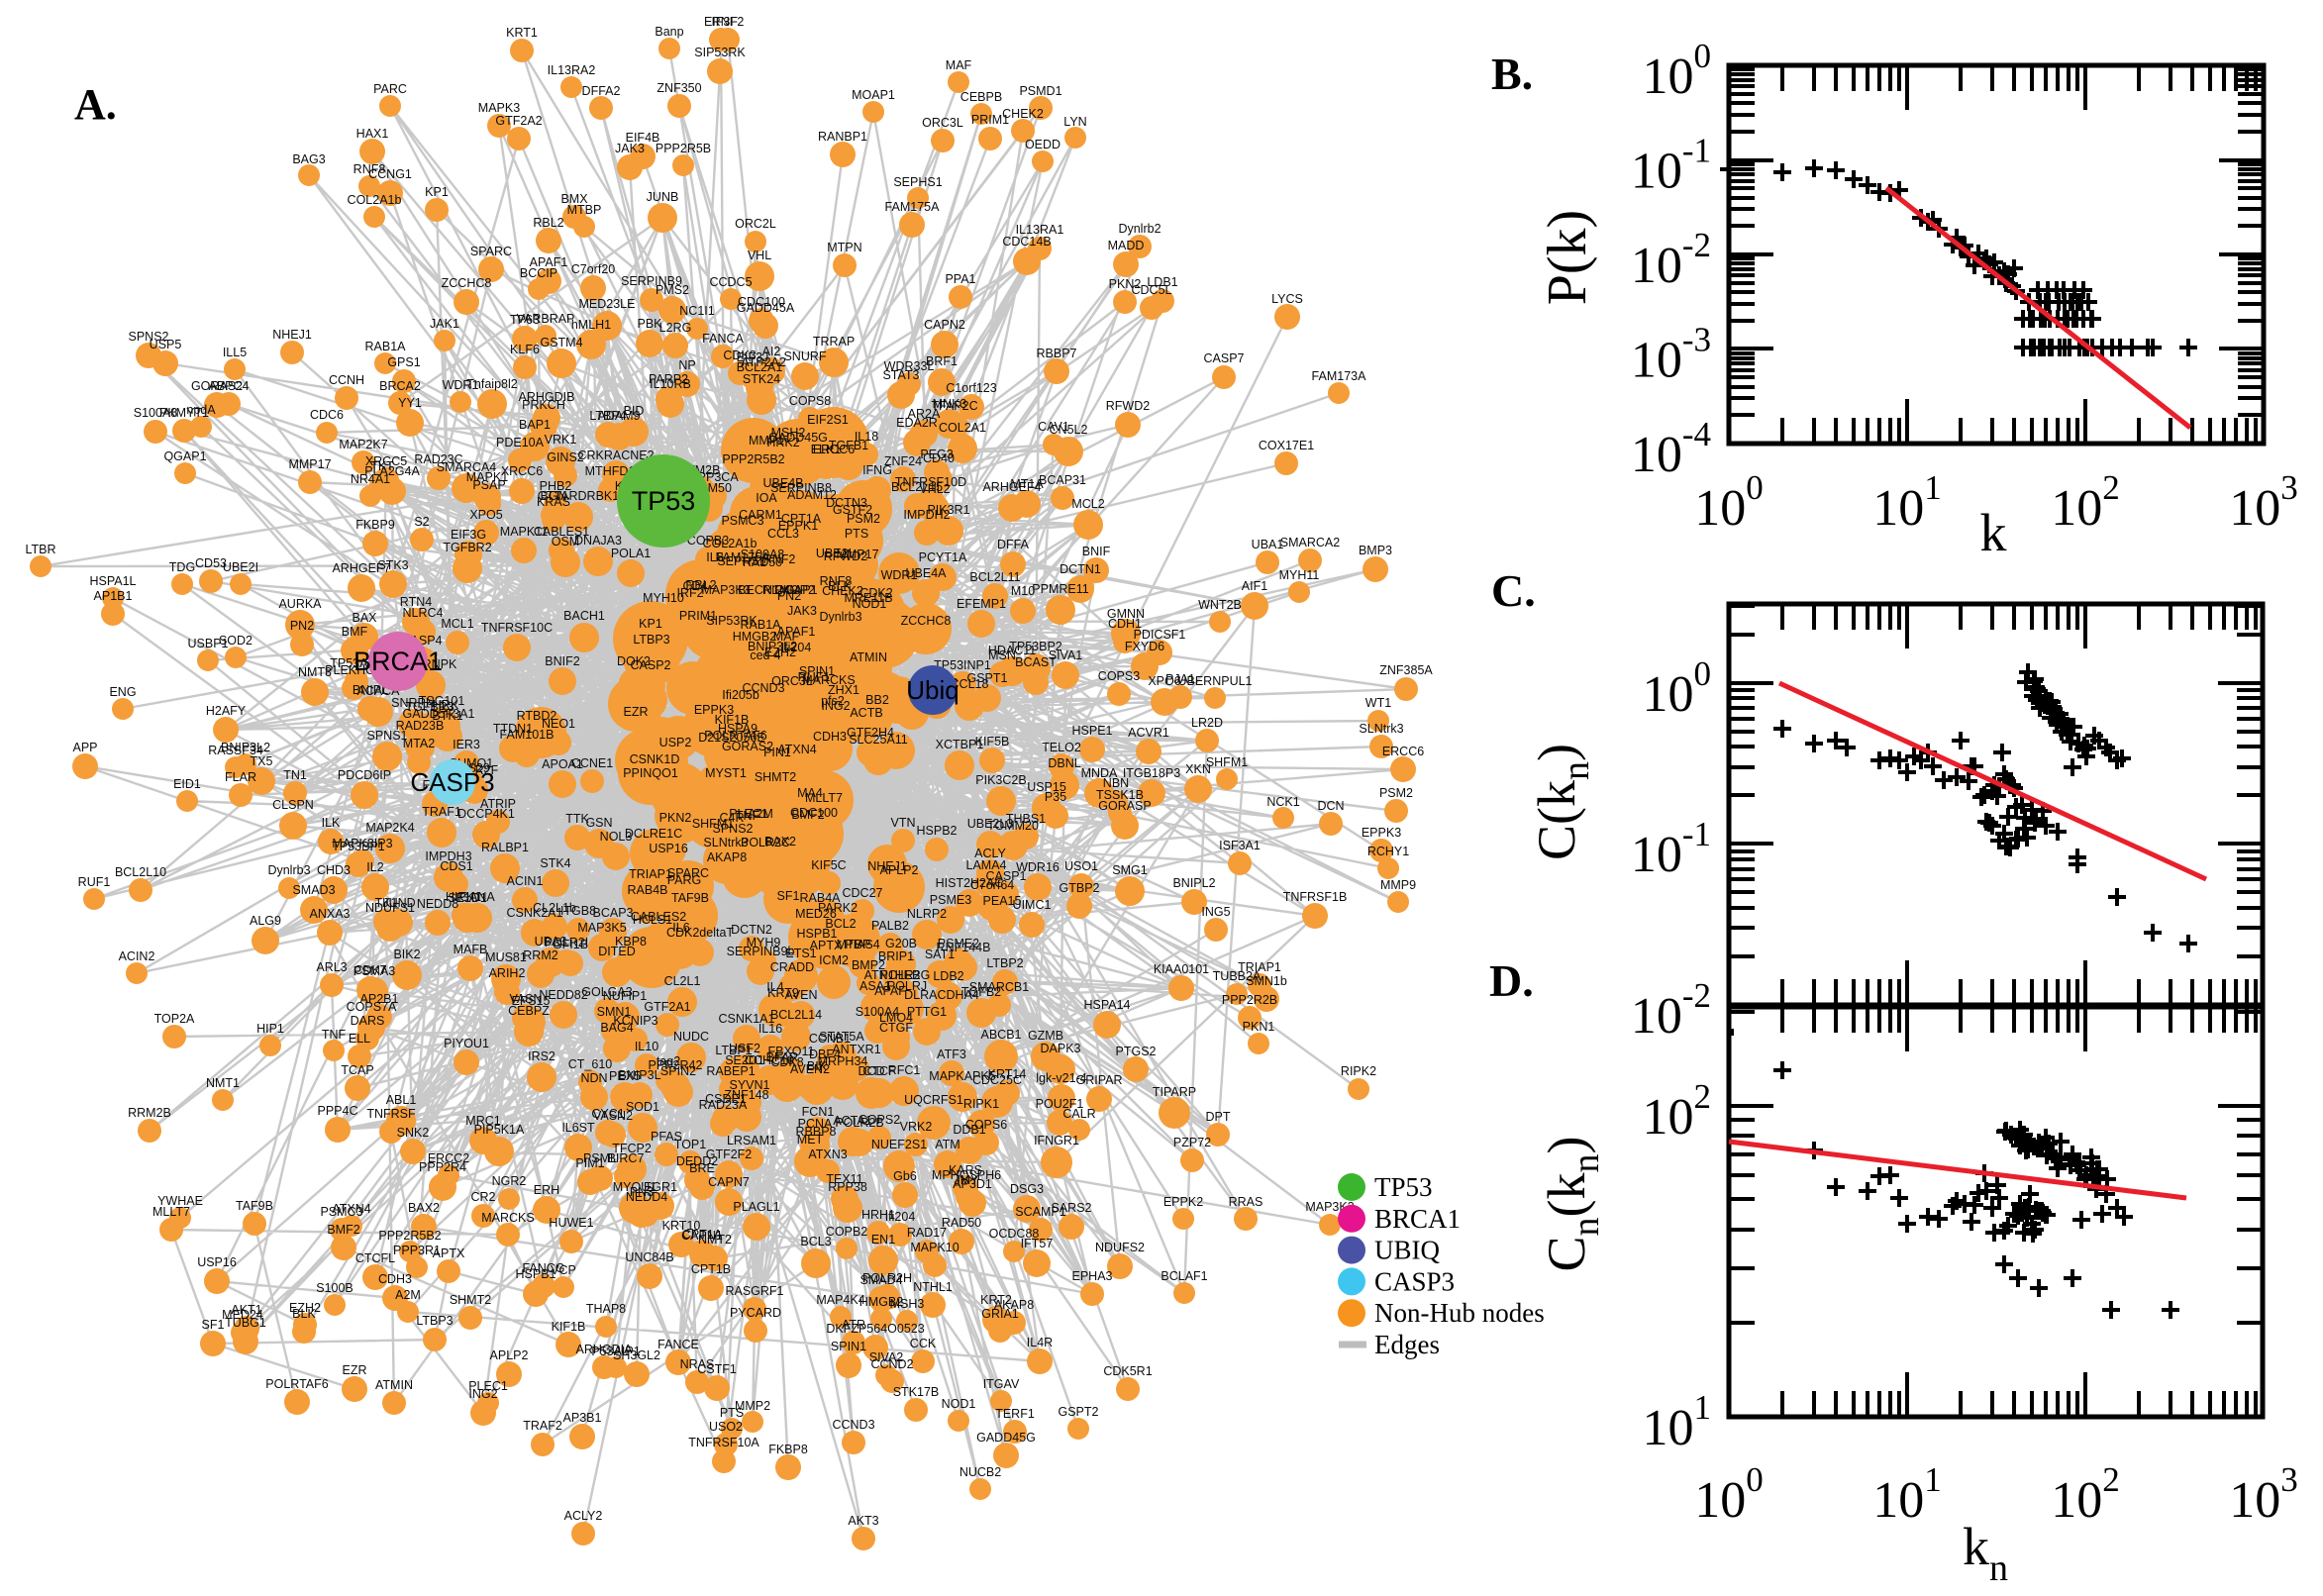  What do you see at coordinates (1511, 980) in the screenshot?
I see `svg-text: D.` at bounding box center [1511, 980].